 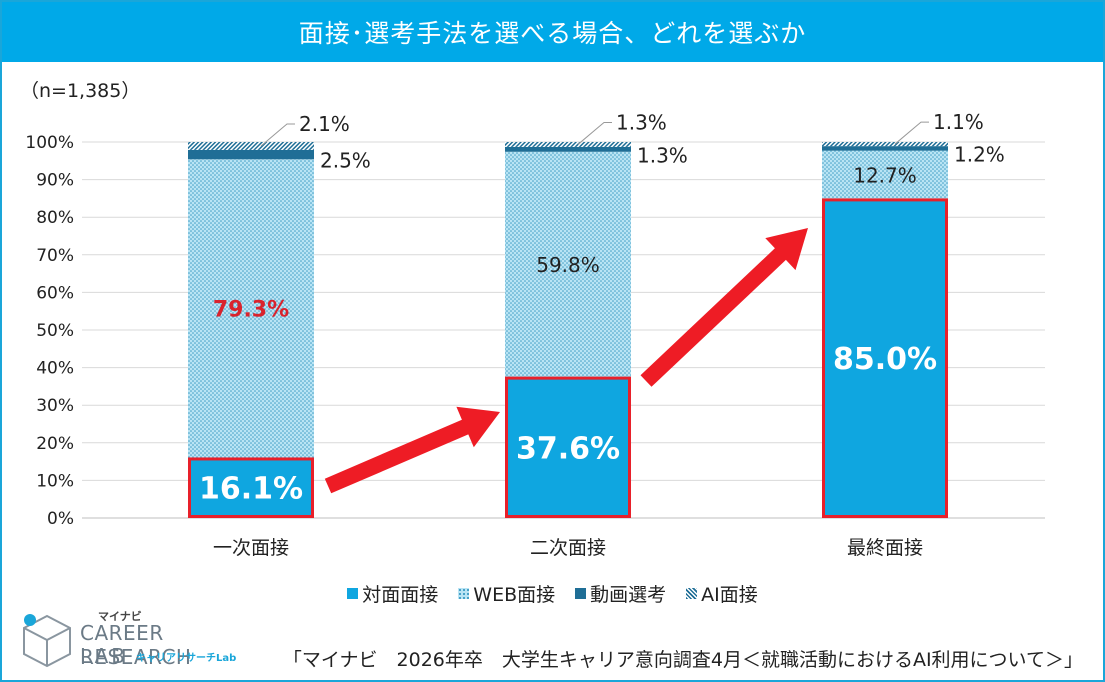 What do you see at coordinates (55, 218) in the screenshot?
I see `y-tick-label: 80%` at bounding box center [55, 218].